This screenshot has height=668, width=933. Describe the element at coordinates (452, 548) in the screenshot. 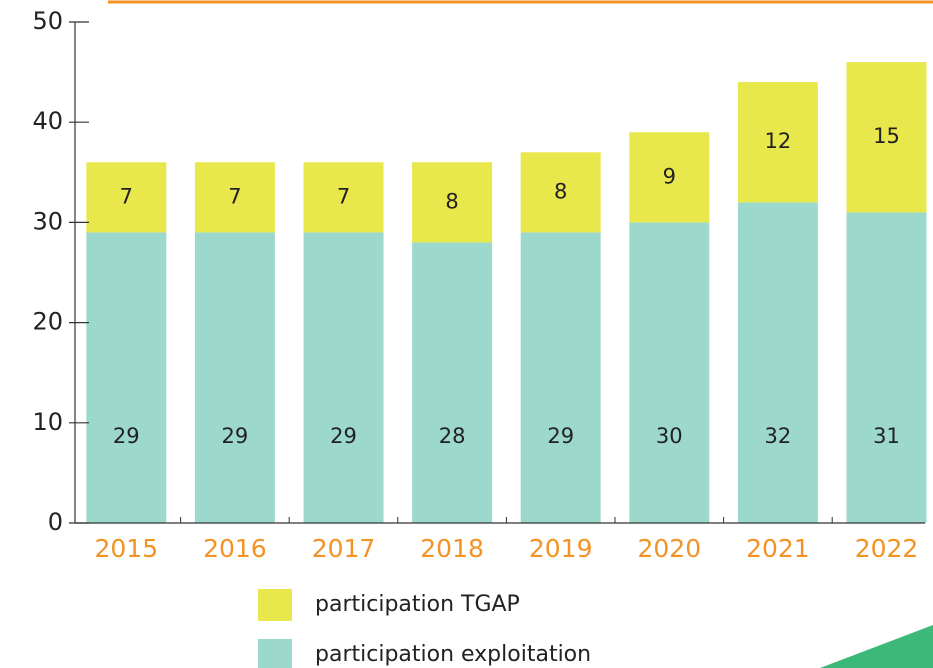

I see `x-tick-label: 2018` at that location.